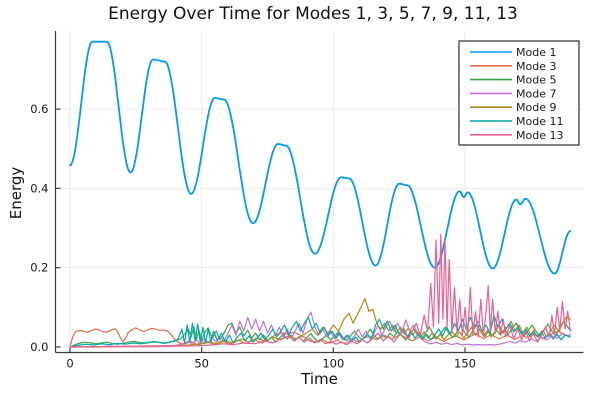 This screenshot has width=600, height=400. What do you see at coordinates (539, 135) in the screenshot?
I see `legend-label-7: Mode 13` at bounding box center [539, 135].